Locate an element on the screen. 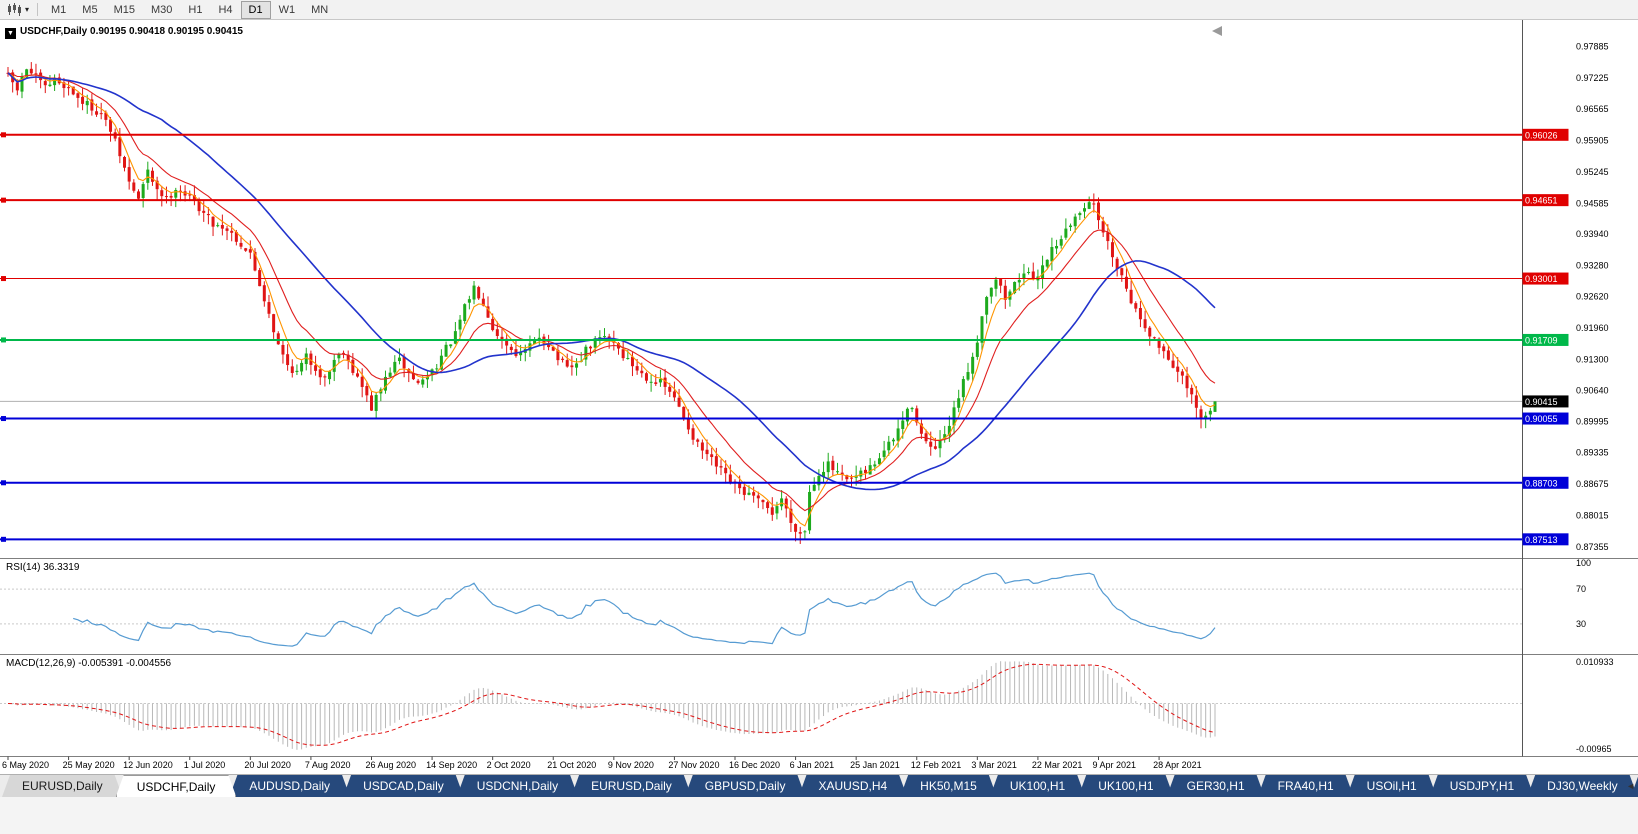 The height and width of the screenshot is (834, 1638). candlestick-chart-icon is located at coordinates (14, 9).